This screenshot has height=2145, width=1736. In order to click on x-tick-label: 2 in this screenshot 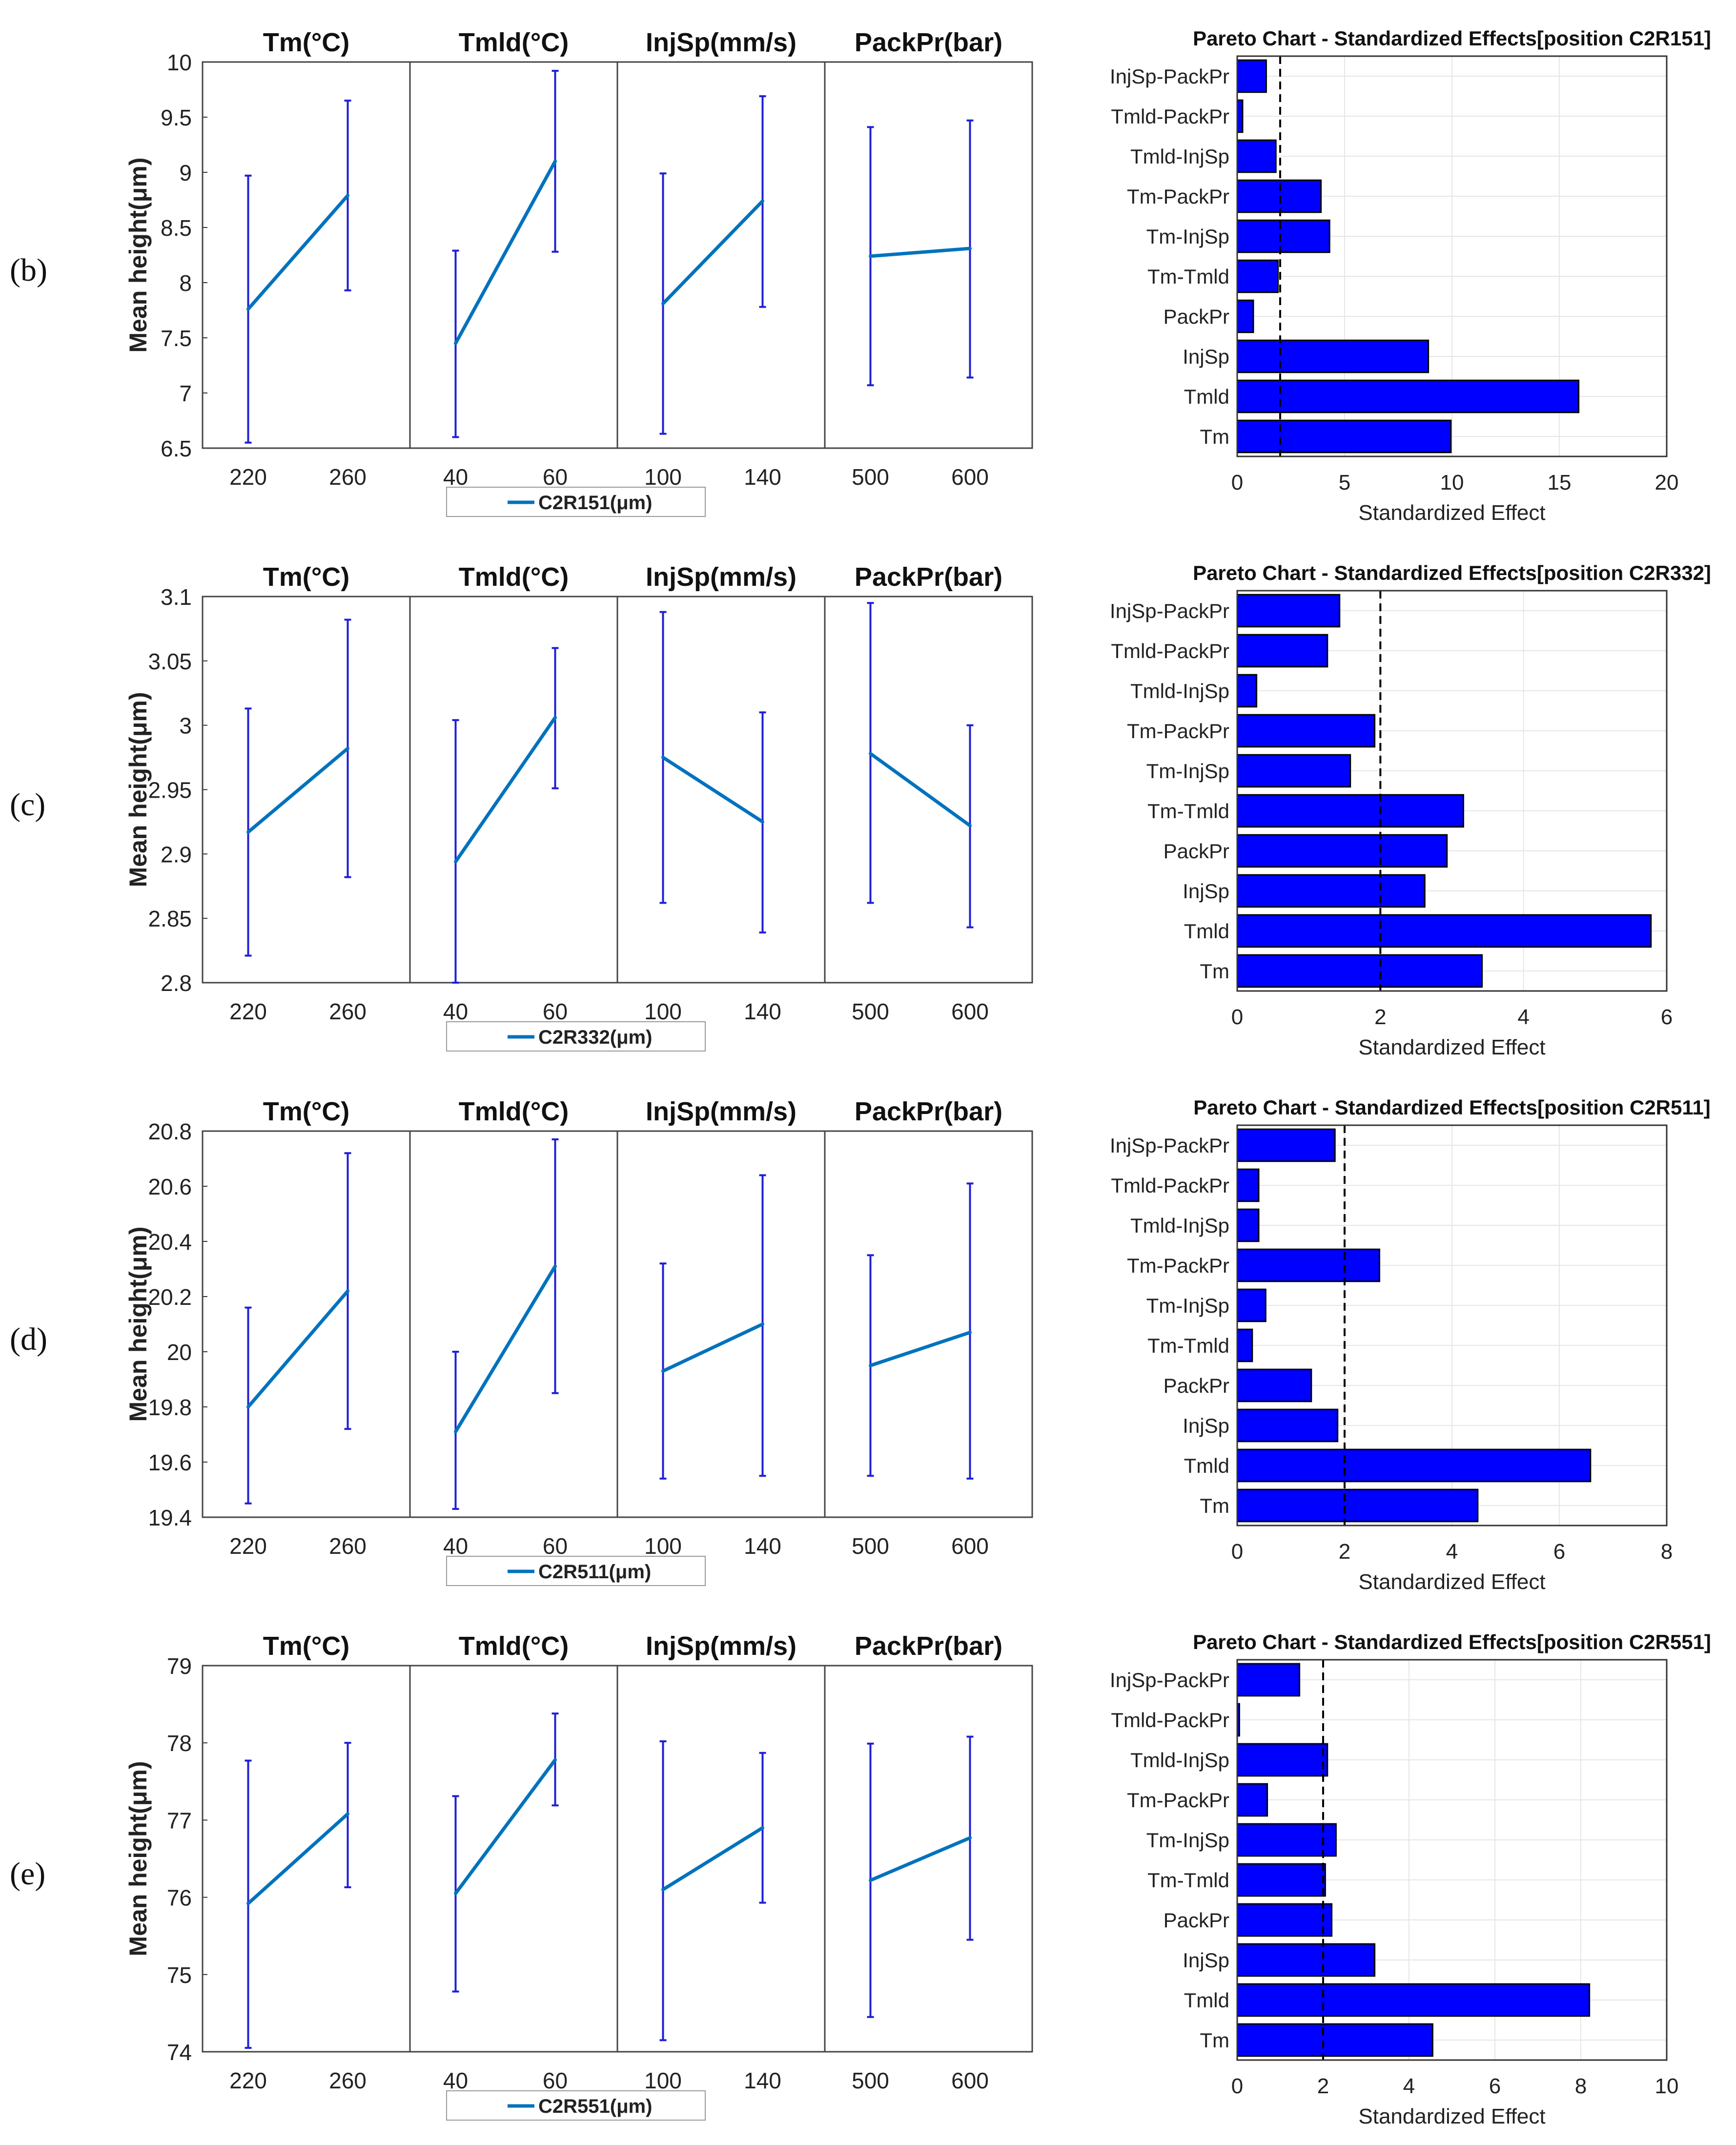, I will do `click(1323, 2086)`.